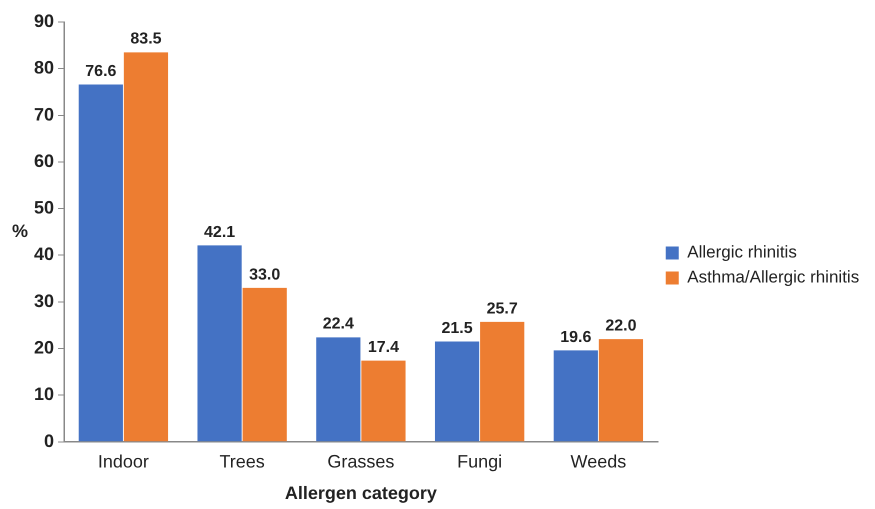 This screenshot has height=509, width=875. What do you see at coordinates (338, 324) in the screenshot?
I see `data-label: 22.4` at bounding box center [338, 324].